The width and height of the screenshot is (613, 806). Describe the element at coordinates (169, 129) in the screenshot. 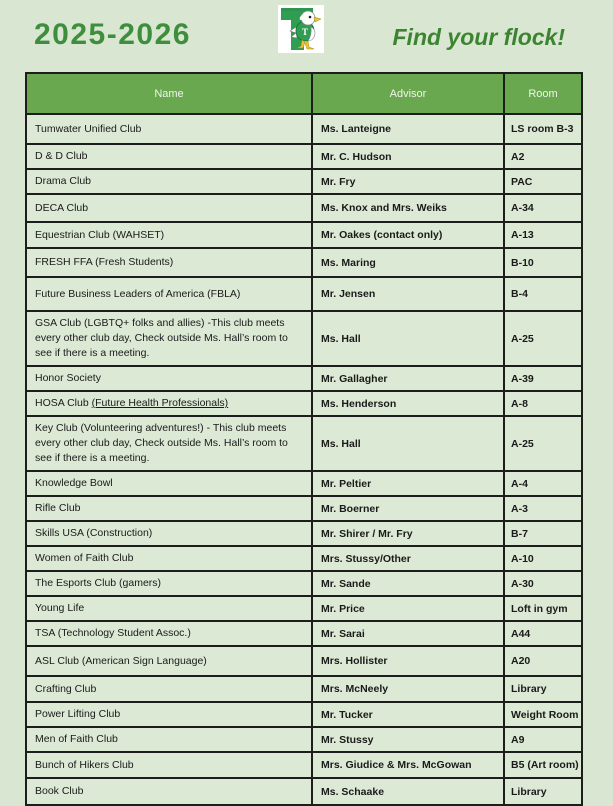

I see `club-name-cell: Tumwater Unified Club` at that location.